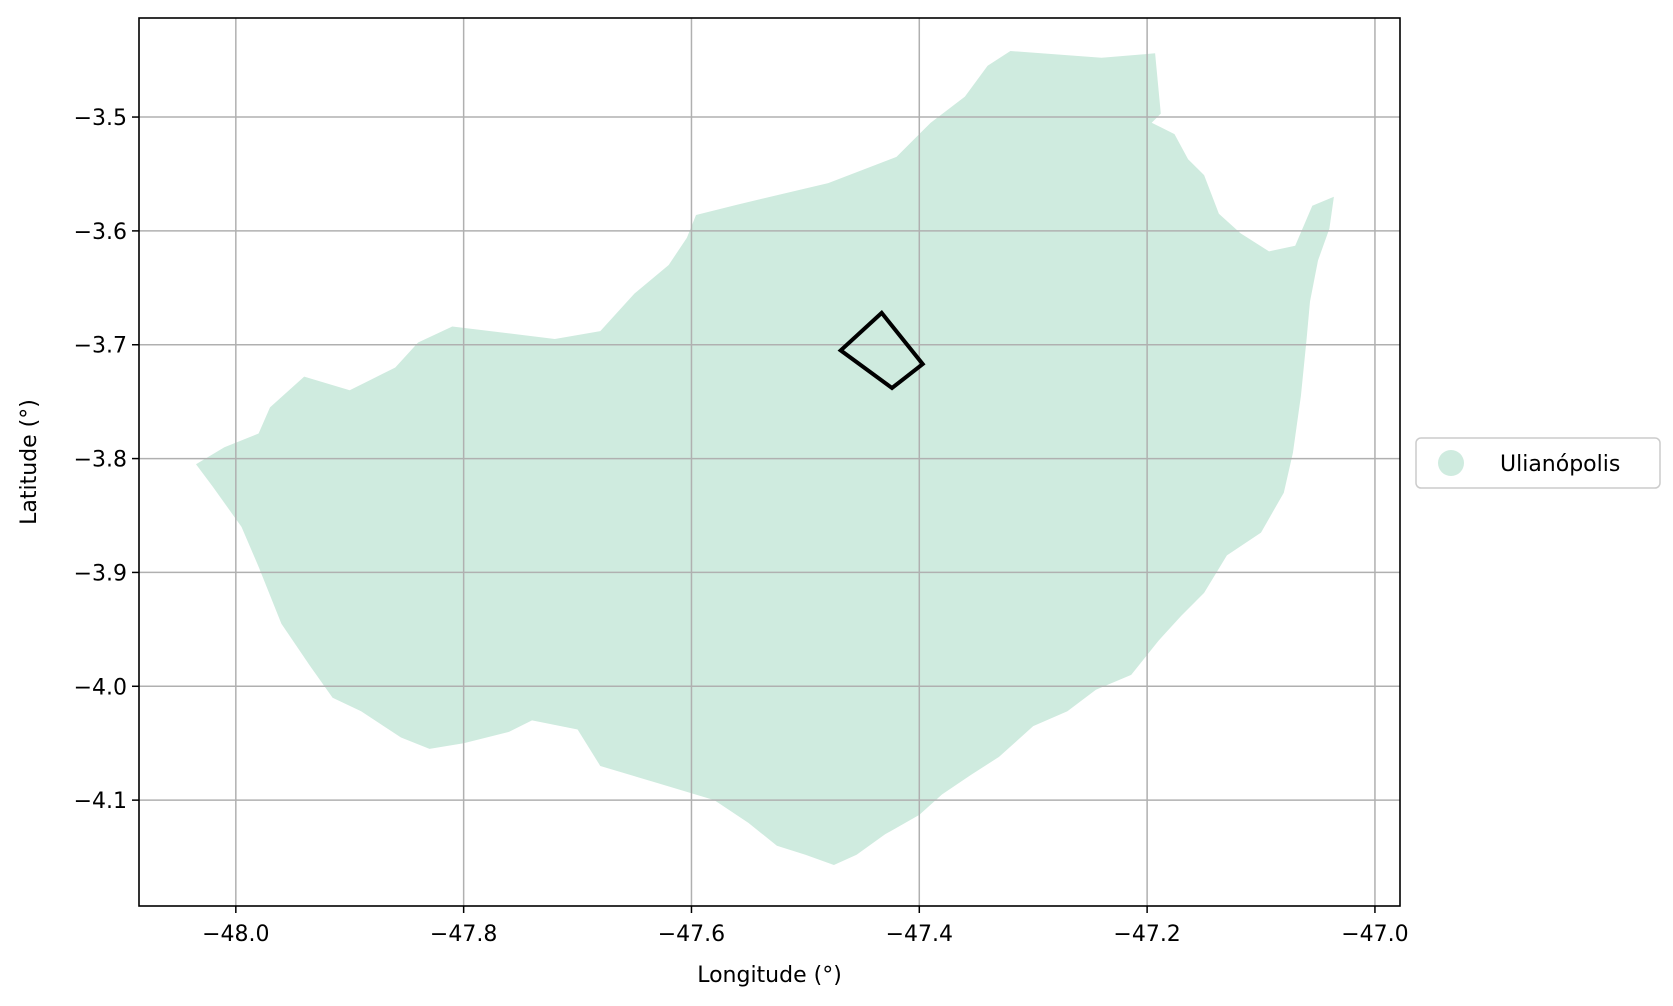 This screenshot has height=1006, width=1673. Describe the element at coordinates (235, 934) in the screenshot. I see `x-tick-label: −48.0` at that location.